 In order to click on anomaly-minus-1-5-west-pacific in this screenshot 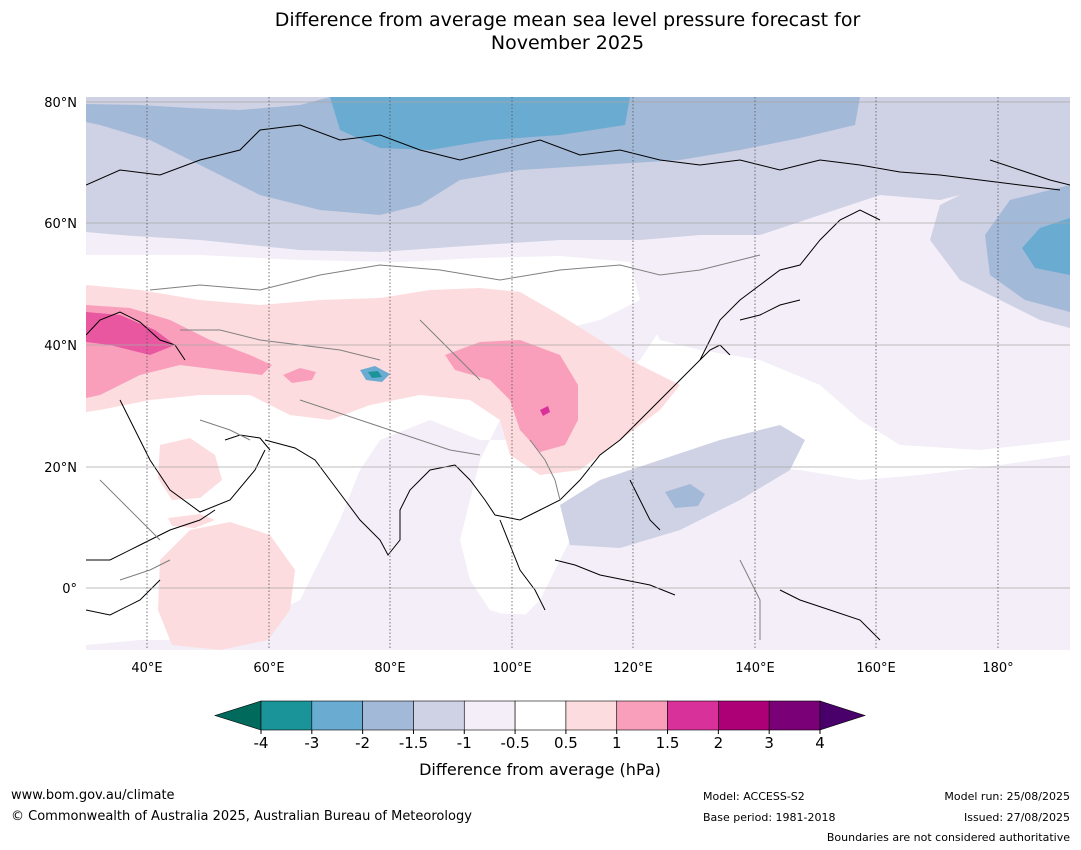, I will do `click(685, 496)`.